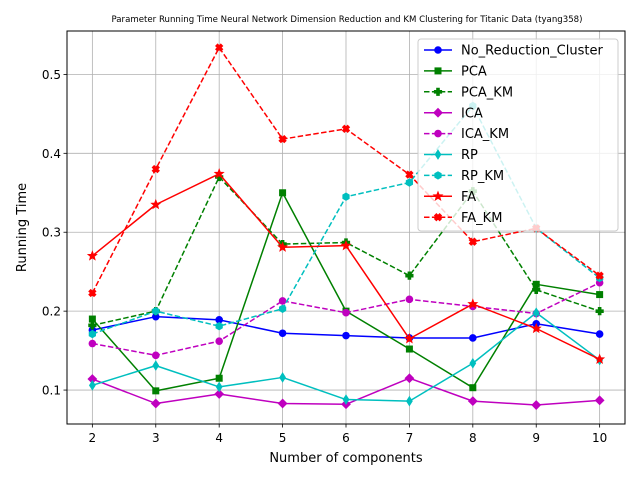 Image resolution: width=640 pixels, height=480 pixels. What do you see at coordinates (51, 75) in the screenshot?
I see `y-tick-label: 0.5` at bounding box center [51, 75].